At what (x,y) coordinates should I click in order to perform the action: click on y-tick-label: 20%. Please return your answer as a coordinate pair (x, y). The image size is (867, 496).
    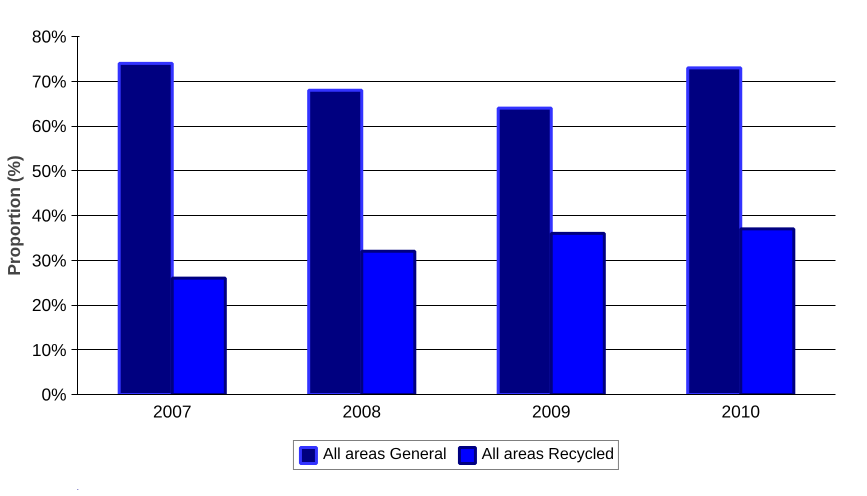
    Looking at the image, I should click on (49, 305).